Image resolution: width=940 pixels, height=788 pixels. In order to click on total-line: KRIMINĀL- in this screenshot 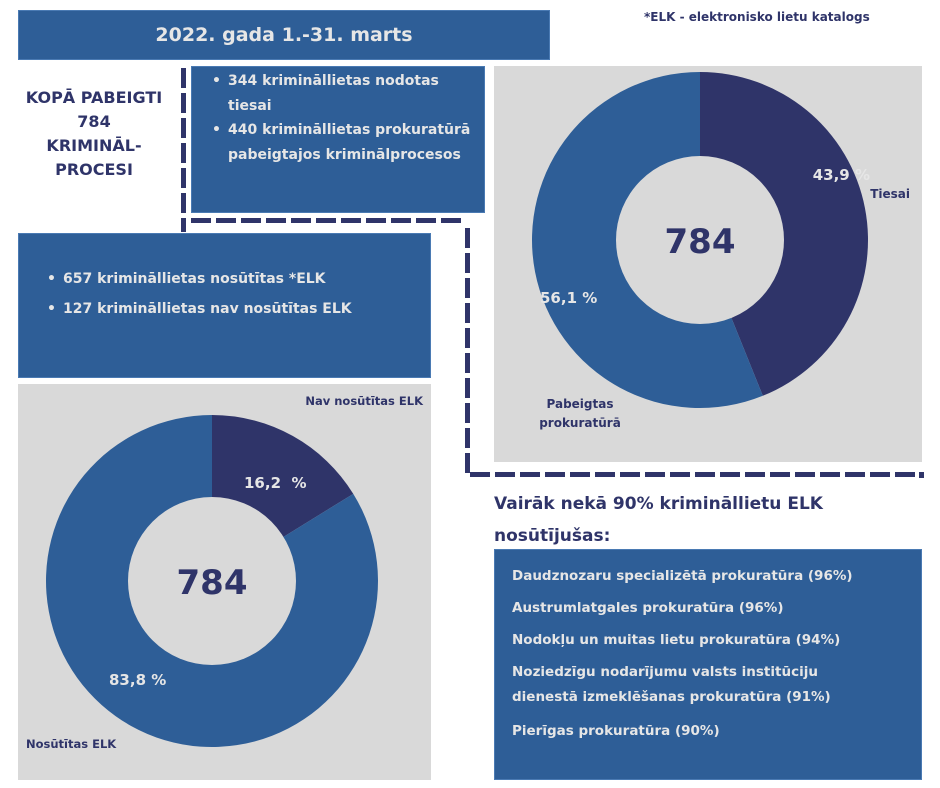, I will do `click(94, 145)`.